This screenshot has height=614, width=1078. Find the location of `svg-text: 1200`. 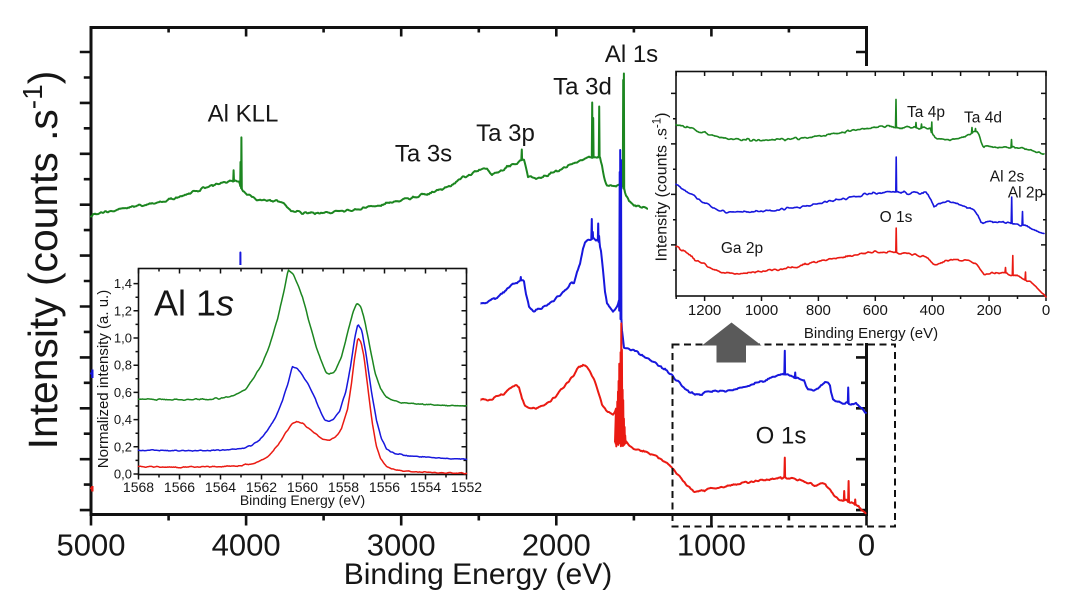

svg-text: 1200 is located at coordinates (704, 310).